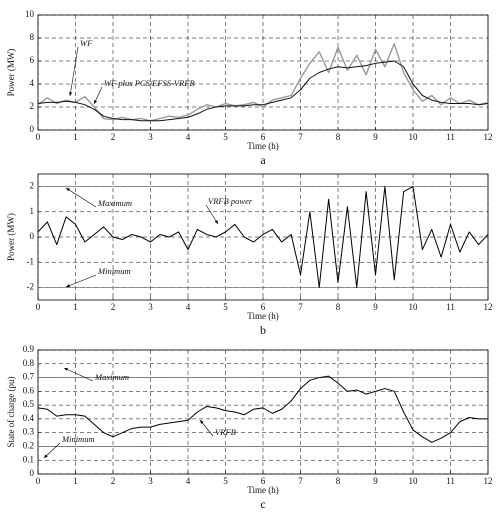 The height and width of the screenshot is (515, 503). I want to click on y-tick-label: -2, so click(31, 286).